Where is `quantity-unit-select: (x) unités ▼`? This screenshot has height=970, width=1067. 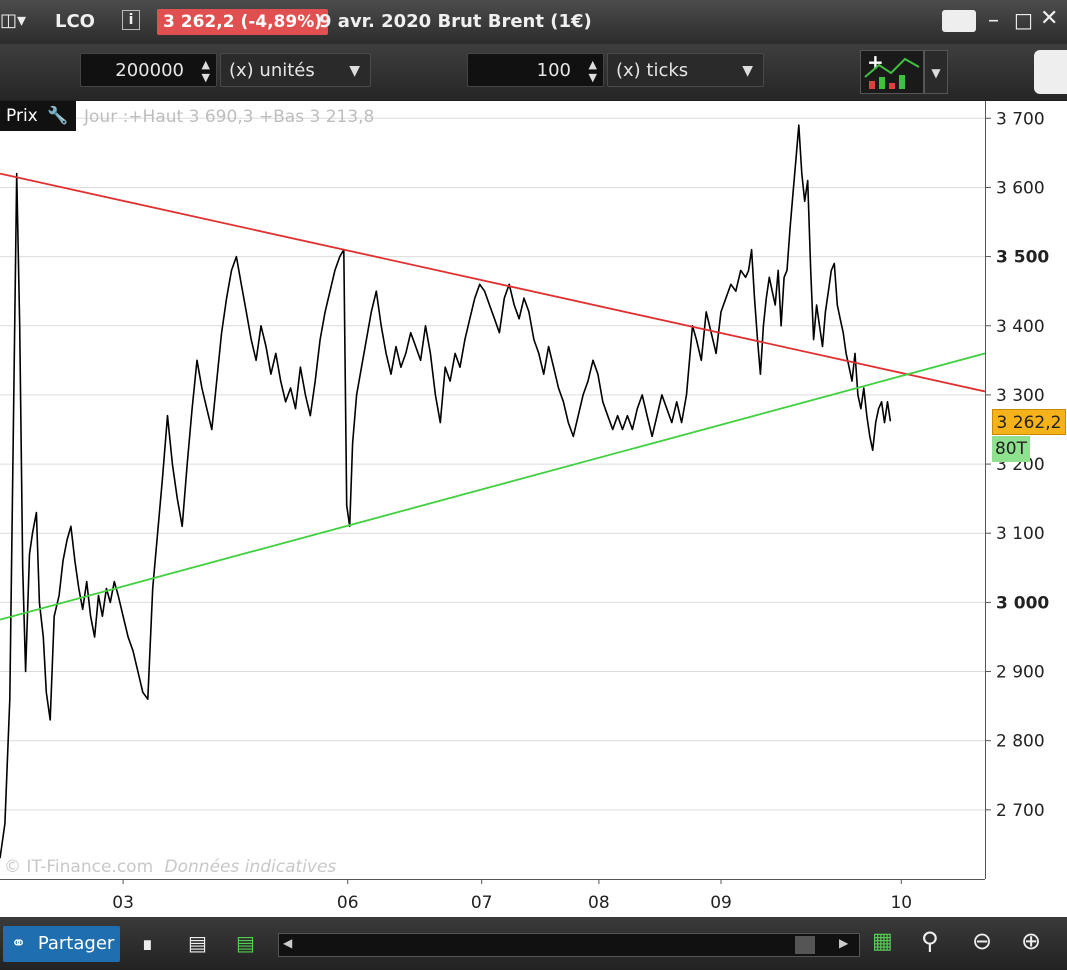 quantity-unit-select: (x) unités ▼ is located at coordinates (295, 70).